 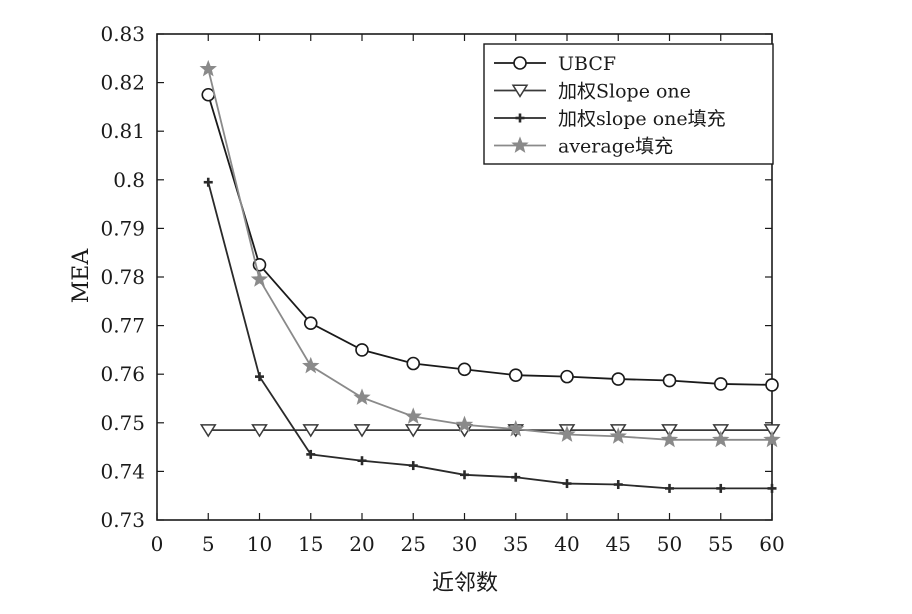 I want to click on x-tick-label: 60, so click(x=771, y=544).